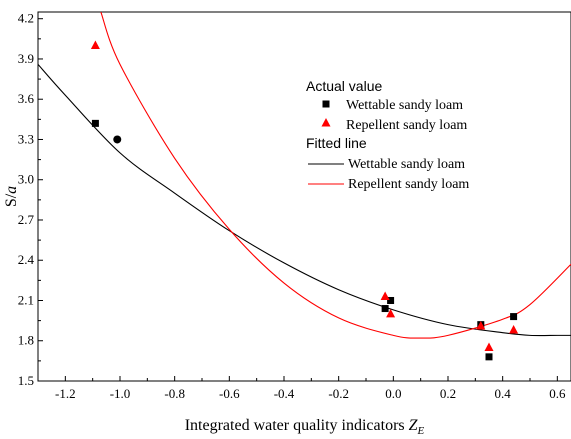 This screenshot has width=571, height=439. What do you see at coordinates (11, 200) in the screenshot?
I see `y-axis-label-text: S/` at bounding box center [11, 200].